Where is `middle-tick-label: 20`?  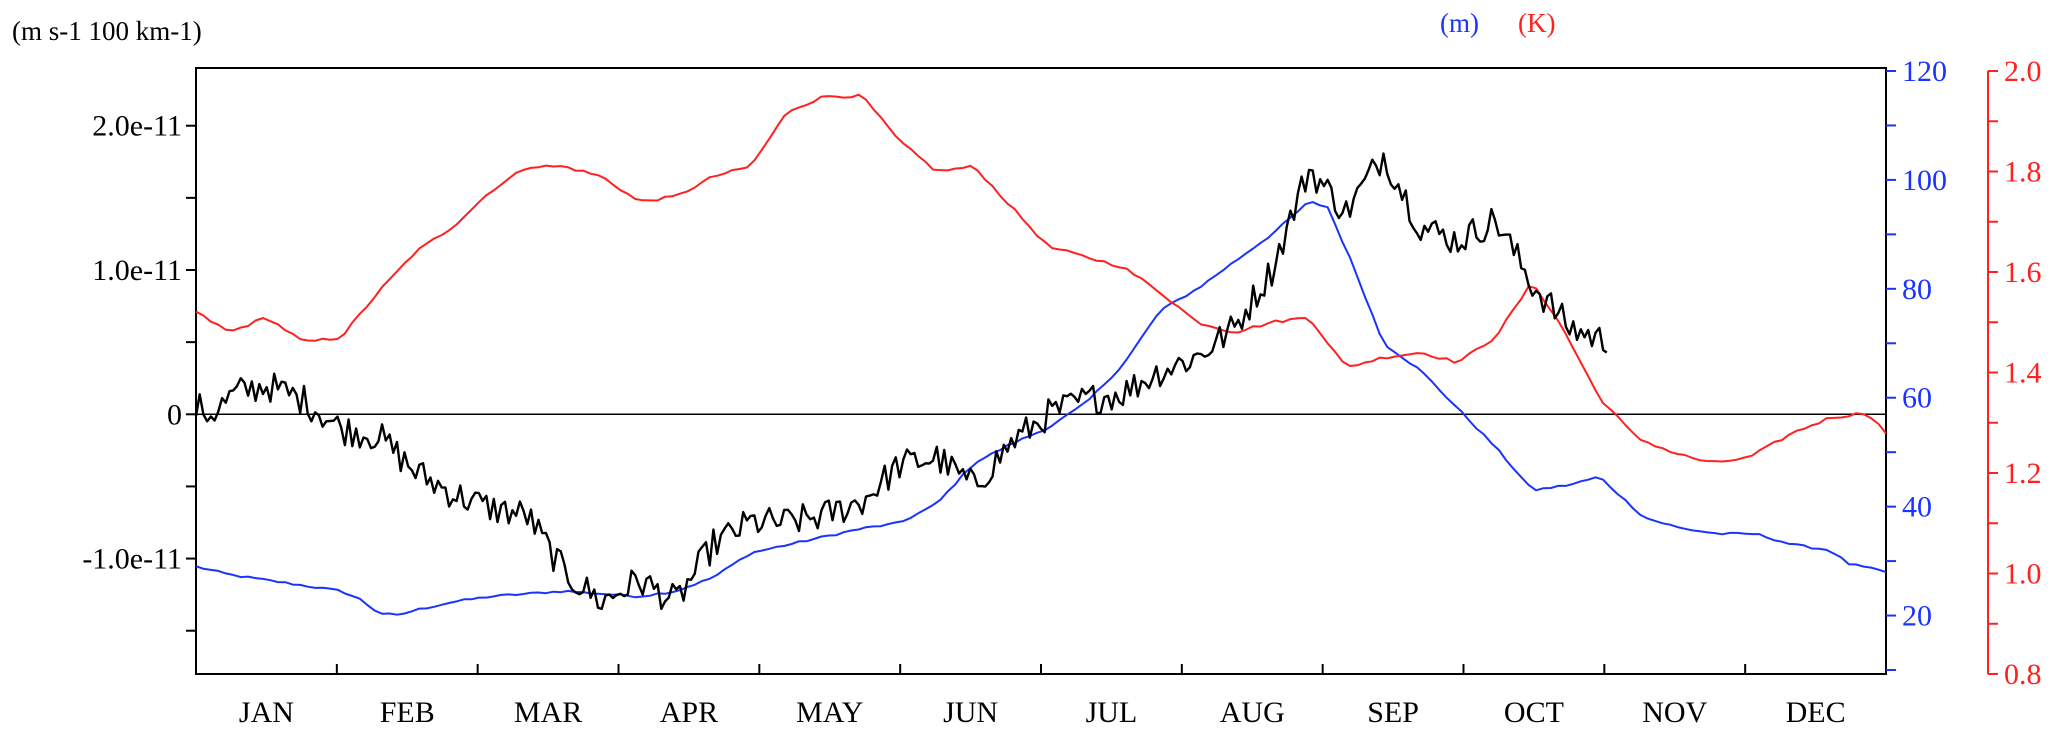
middle-tick-label: 20 is located at coordinates (1917, 616).